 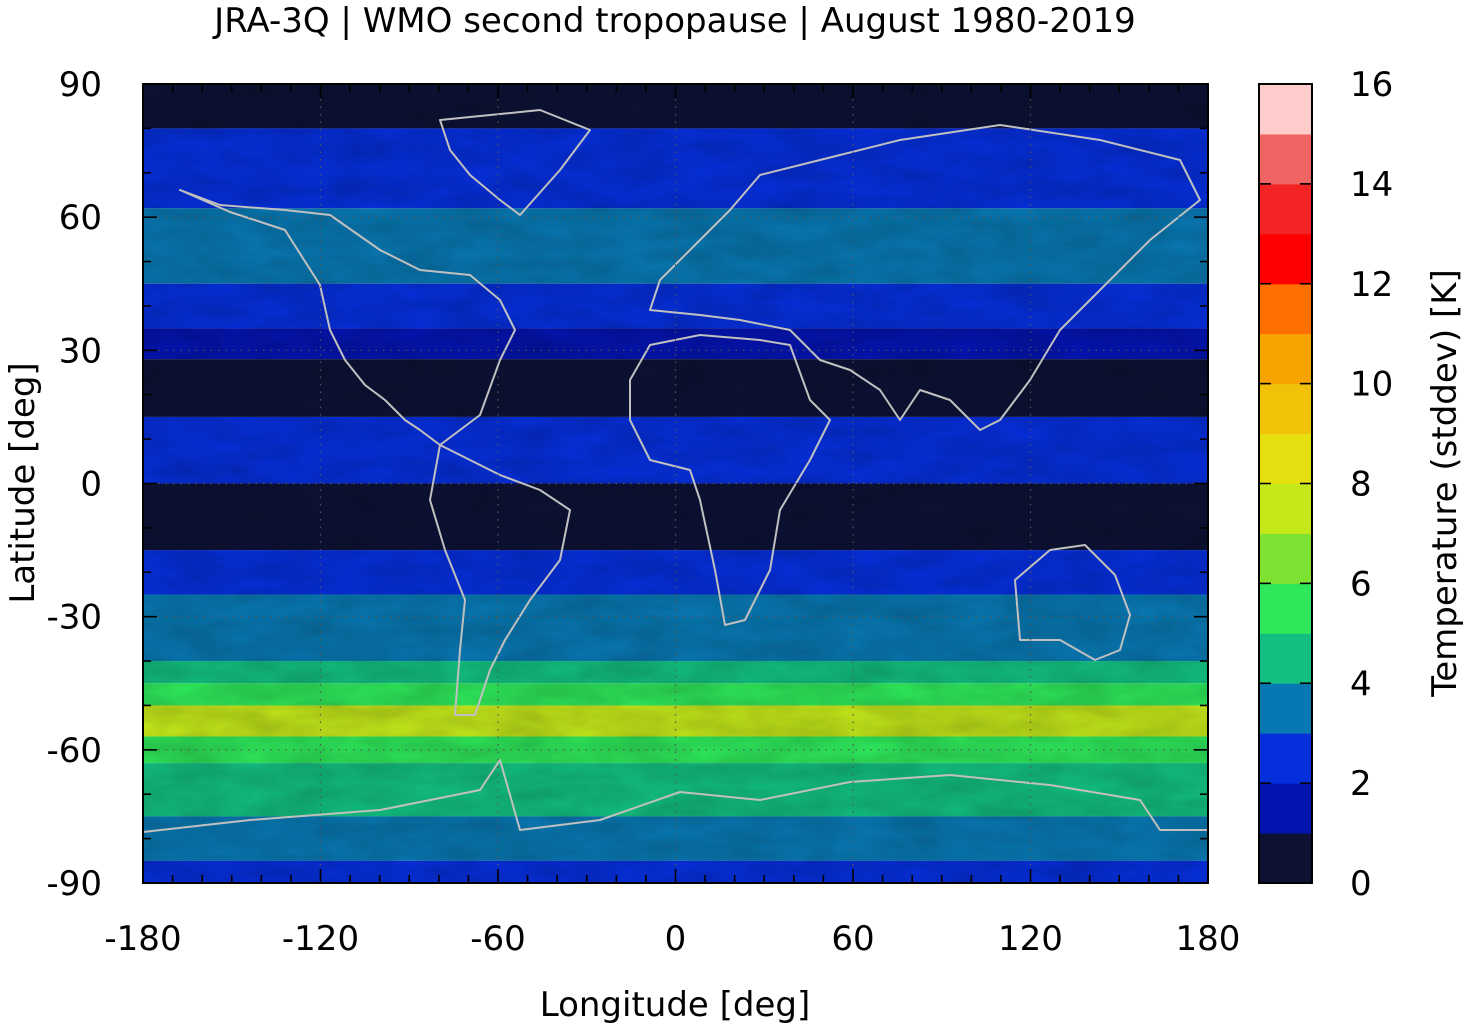 I want to click on x-tick-labels: -180 -120 -60 0 60 120 180, so click(x=672, y=939).